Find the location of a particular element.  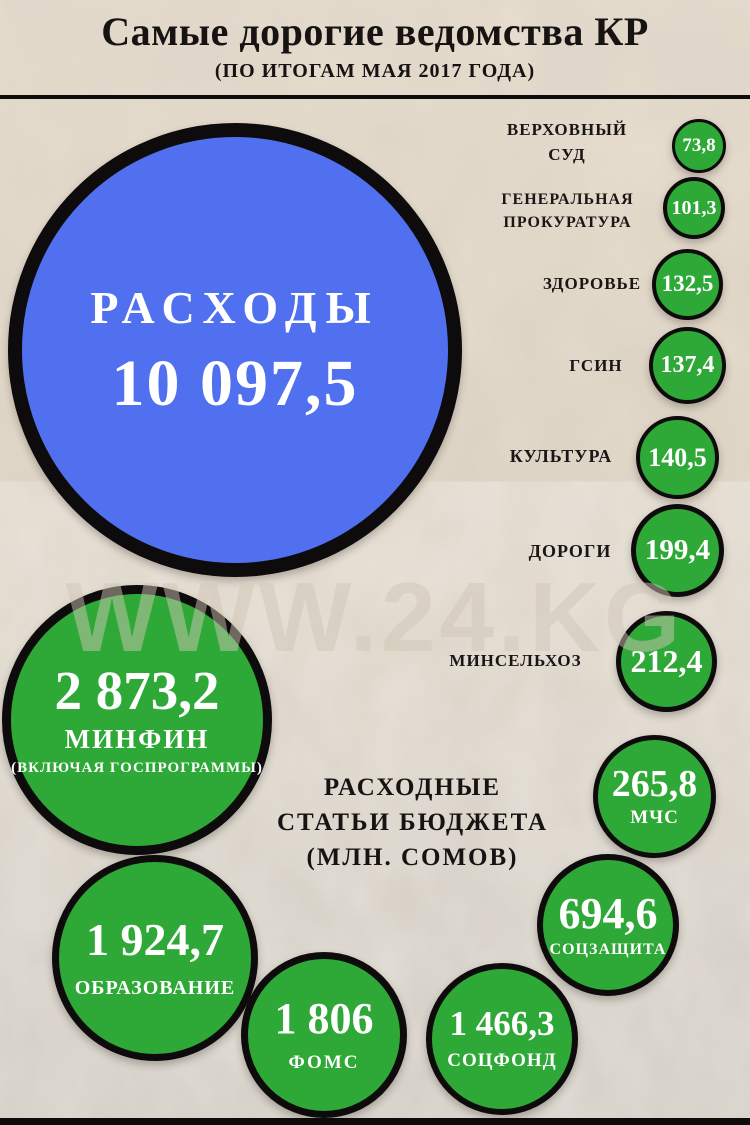

header-divider is located at coordinates (375, 97).